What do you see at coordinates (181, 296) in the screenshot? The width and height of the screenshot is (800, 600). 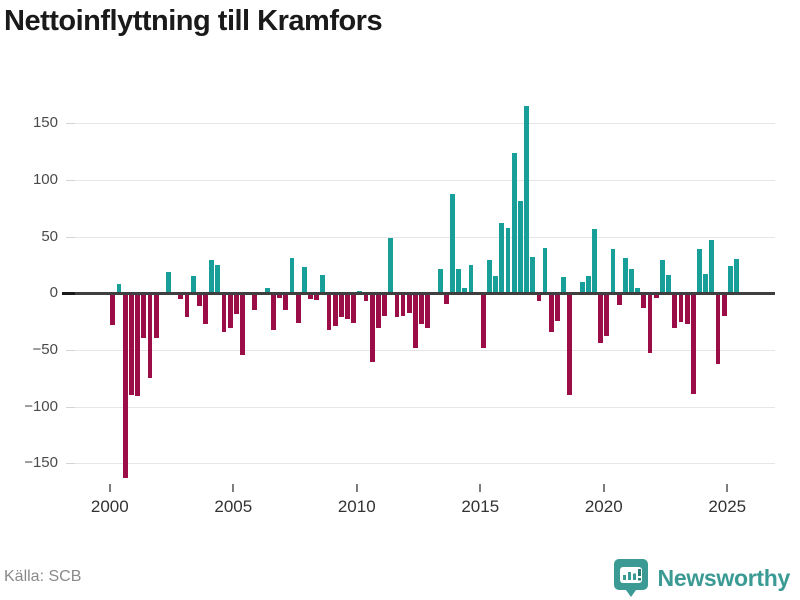 I see `bar-2000-q11` at bounding box center [181, 296].